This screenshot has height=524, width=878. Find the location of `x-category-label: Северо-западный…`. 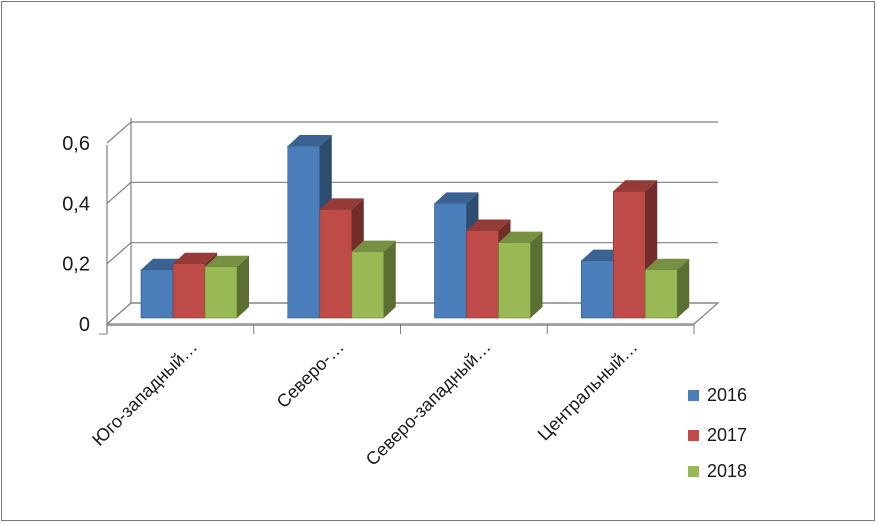

x-category-label: Северо-западный… is located at coordinates (428, 403).